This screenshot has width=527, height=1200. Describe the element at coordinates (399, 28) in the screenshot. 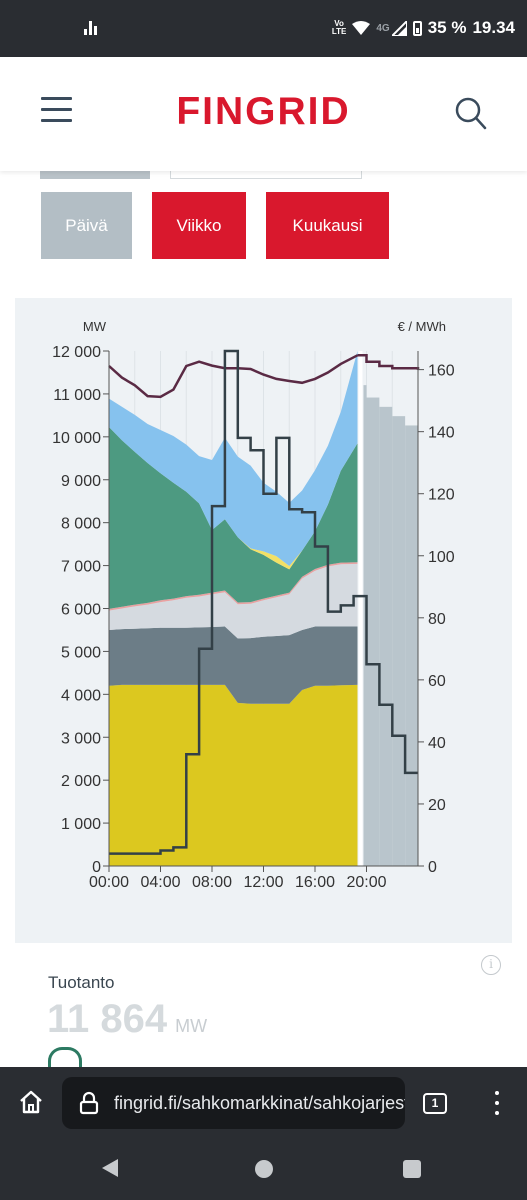

I see `cell-signal-icon` at that location.